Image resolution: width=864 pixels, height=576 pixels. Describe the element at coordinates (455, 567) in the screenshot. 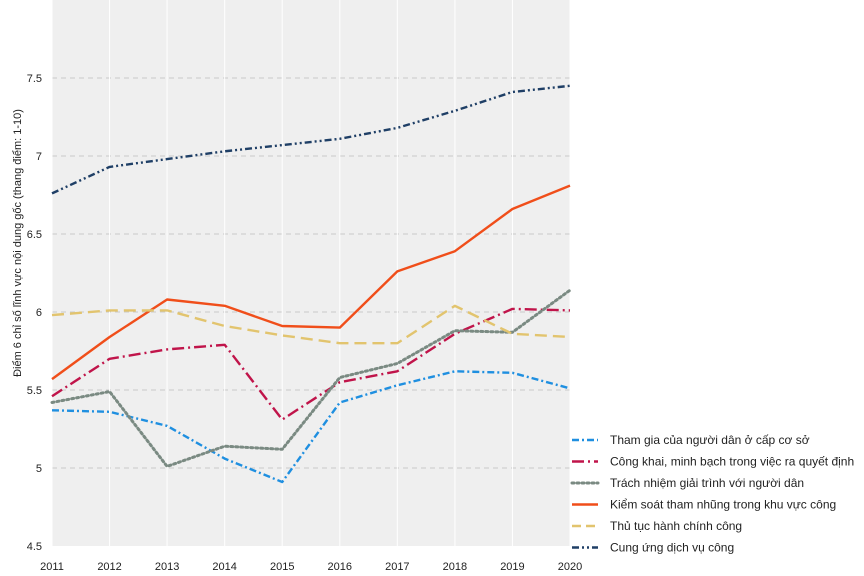

I see `x-tick-label: 2018` at that location.